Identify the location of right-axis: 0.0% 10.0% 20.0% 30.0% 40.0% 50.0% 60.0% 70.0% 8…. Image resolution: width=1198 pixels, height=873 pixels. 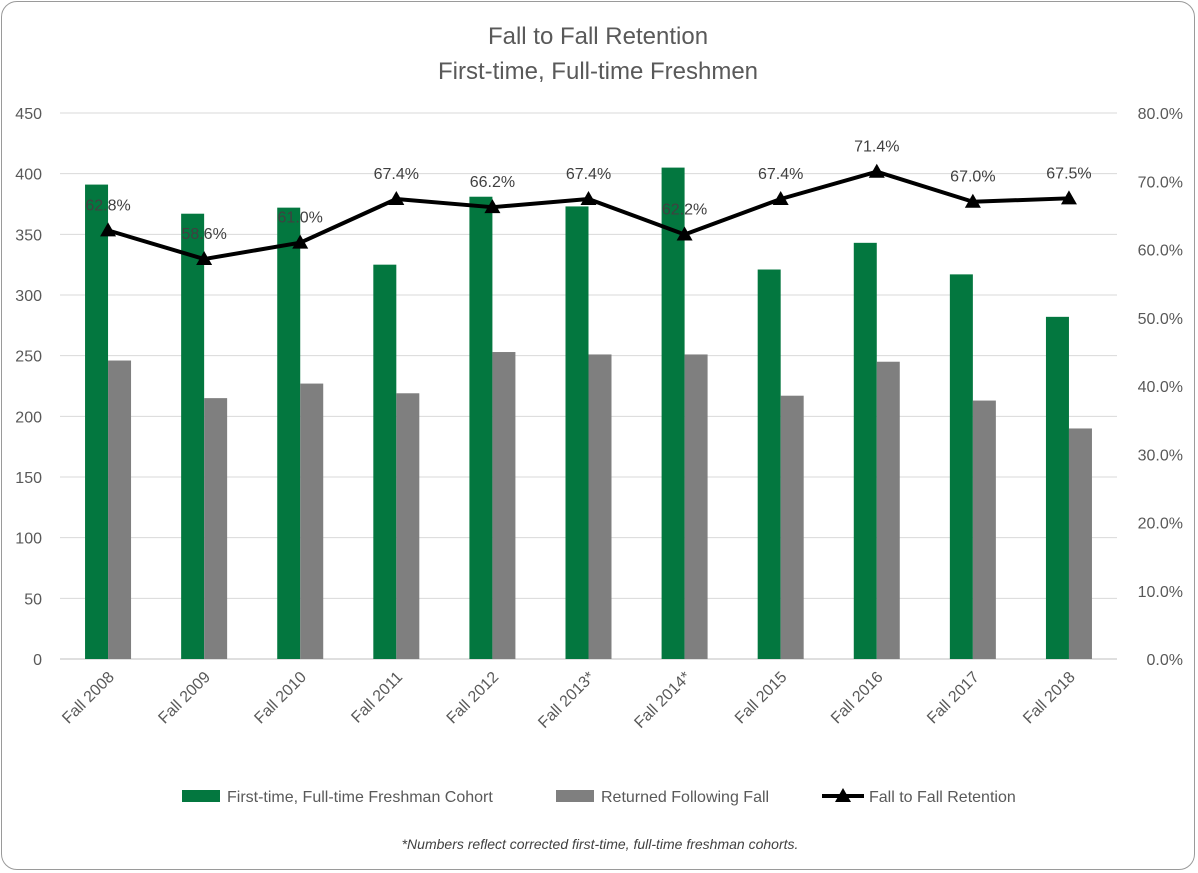
(1160, 387).